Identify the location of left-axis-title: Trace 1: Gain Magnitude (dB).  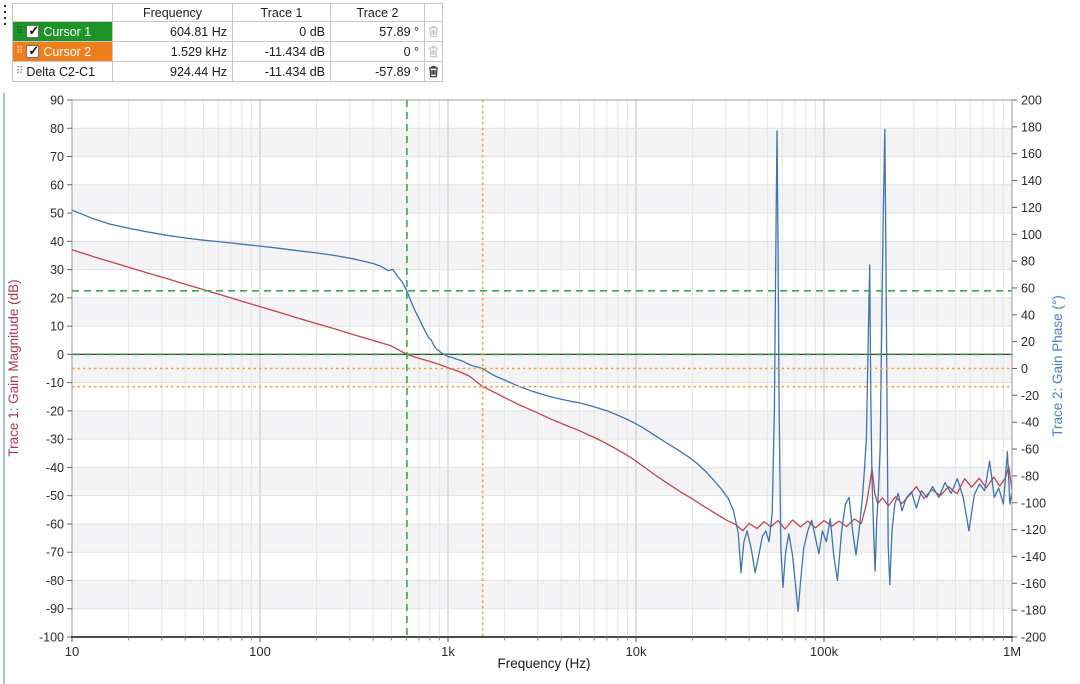
(13, 367).